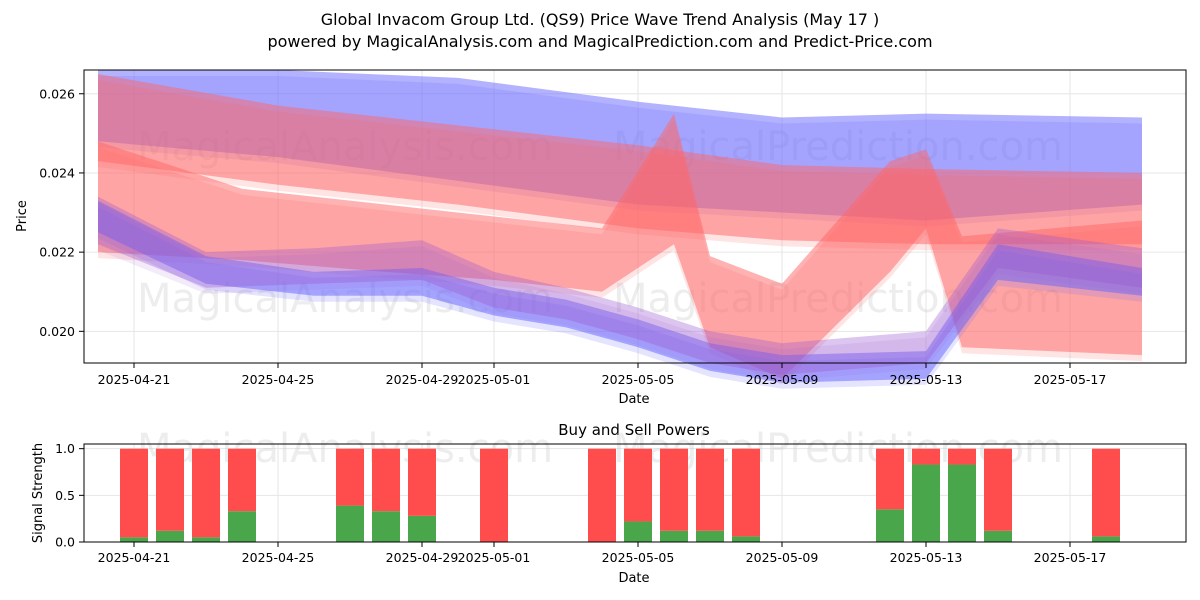 The image size is (1200, 600). Describe the element at coordinates (494, 557) in the screenshot. I see `signal-x-tick-label: 2025-05-01` at that location.